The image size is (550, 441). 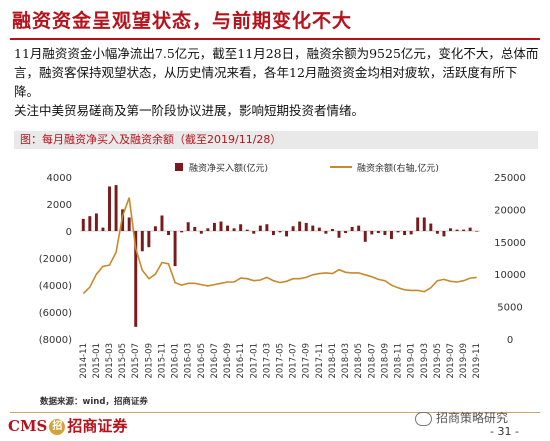 What do you see at coordinates (69, 232) in the screenshot?
I see `y-left-tick-label: 0` at bounding box center [69, 232].